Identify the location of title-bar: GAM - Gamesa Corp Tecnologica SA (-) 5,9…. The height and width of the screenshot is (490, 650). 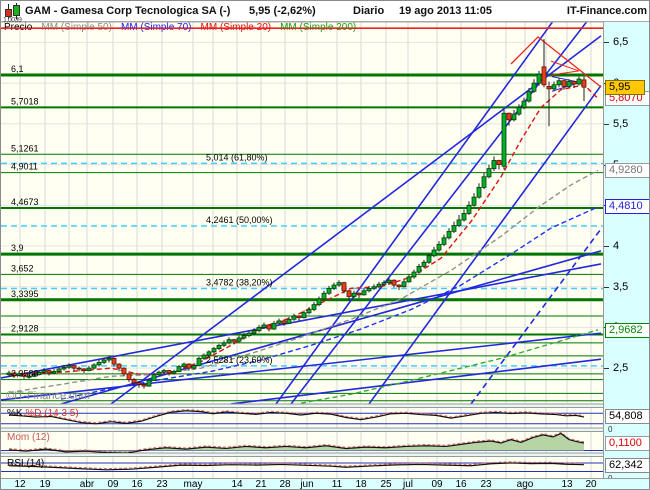
(325, 11).